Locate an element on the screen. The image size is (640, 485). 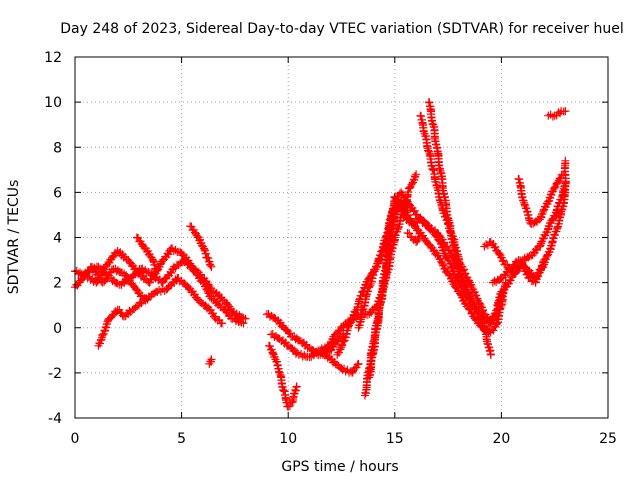
x-tick-label: 20 is located at coordinates (501, 439).